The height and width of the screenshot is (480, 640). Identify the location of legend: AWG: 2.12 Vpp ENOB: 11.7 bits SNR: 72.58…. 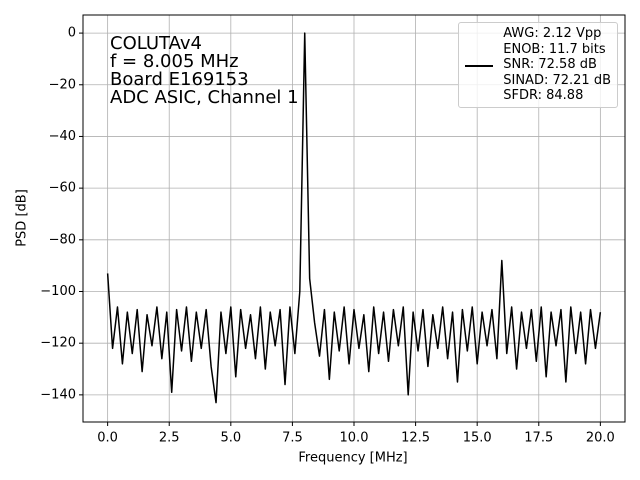
(538, 65).